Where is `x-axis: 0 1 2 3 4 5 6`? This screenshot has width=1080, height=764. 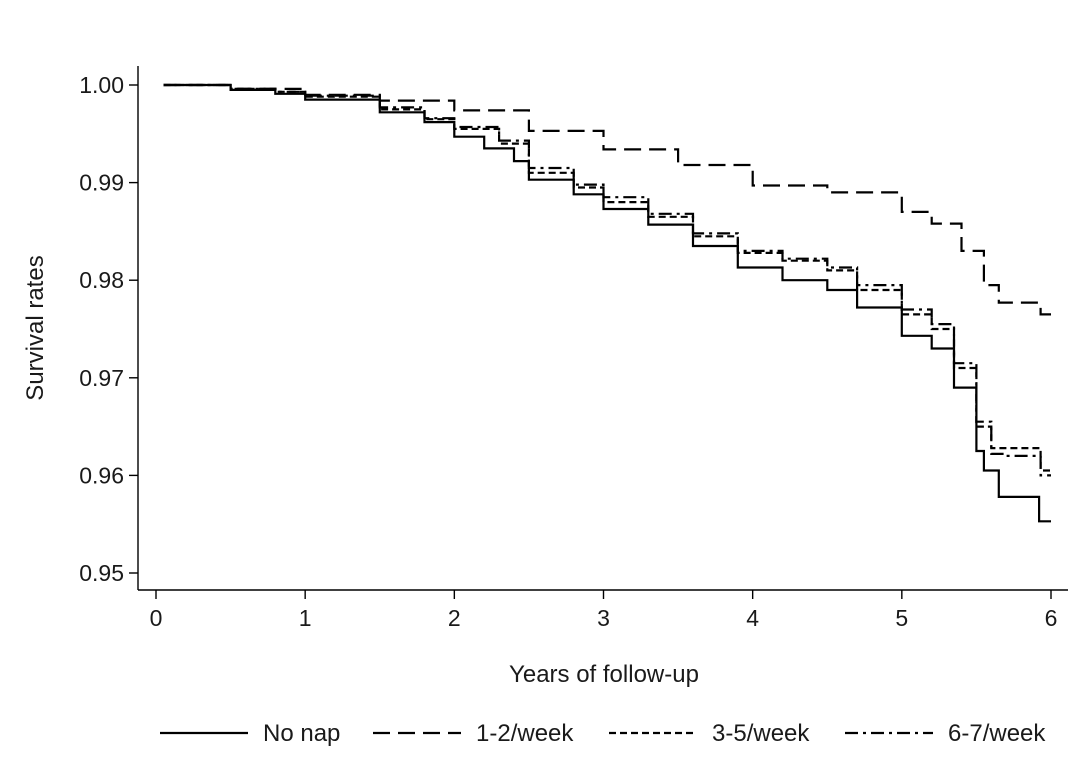 x-axis: 0 1 2 3 4 5 6 is located at coordinates (603, 610).